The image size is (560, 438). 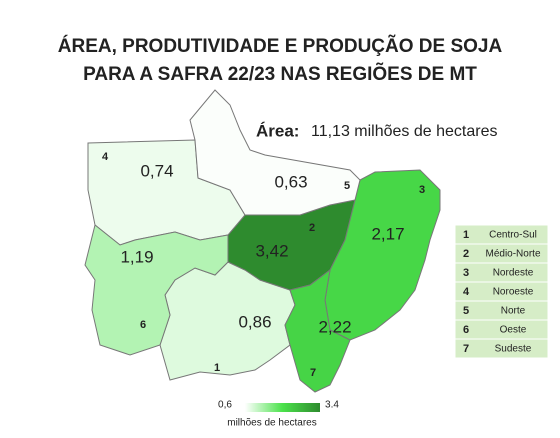 I want to click on legend-number: 2, so click(x=466, y=254).